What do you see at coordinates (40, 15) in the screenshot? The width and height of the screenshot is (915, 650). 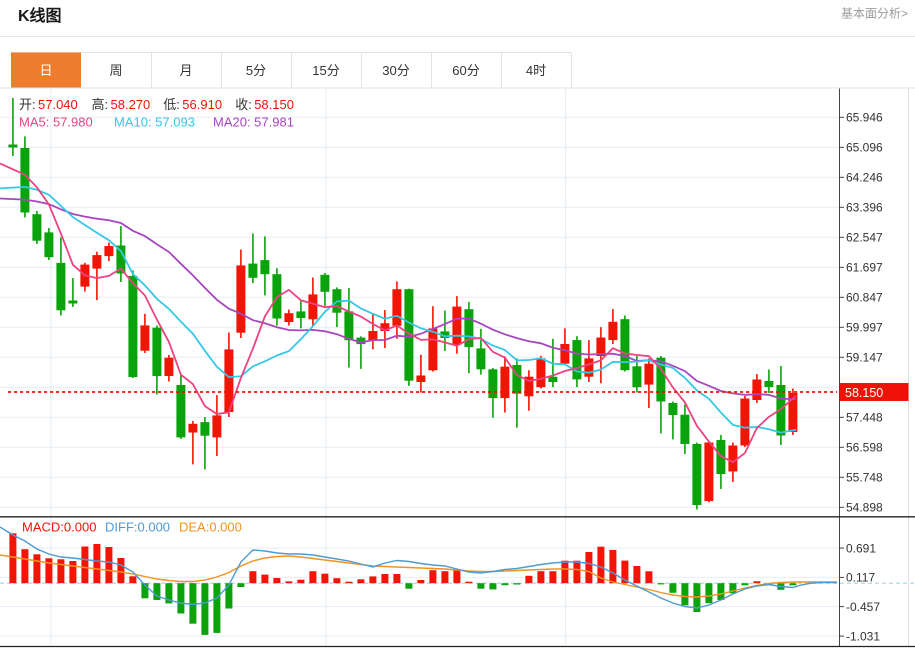 I see `svg-text: K线图` at bounding box center [40, 15].